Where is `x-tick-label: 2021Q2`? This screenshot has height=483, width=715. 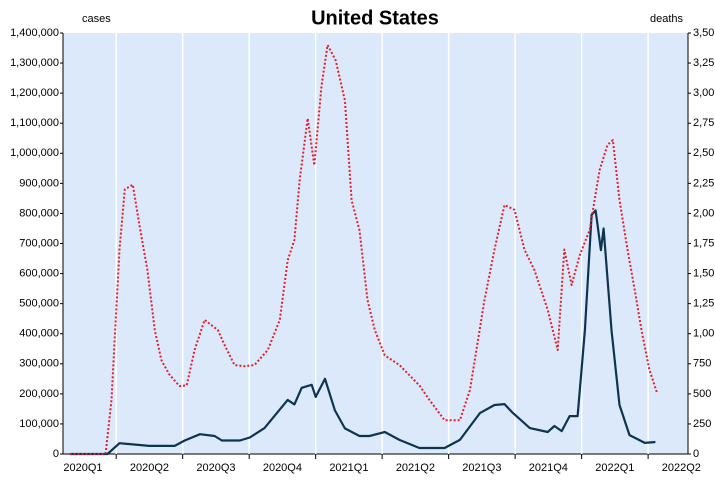
x-tick-label: 2021Q2 is located at coordinates (415, 468).